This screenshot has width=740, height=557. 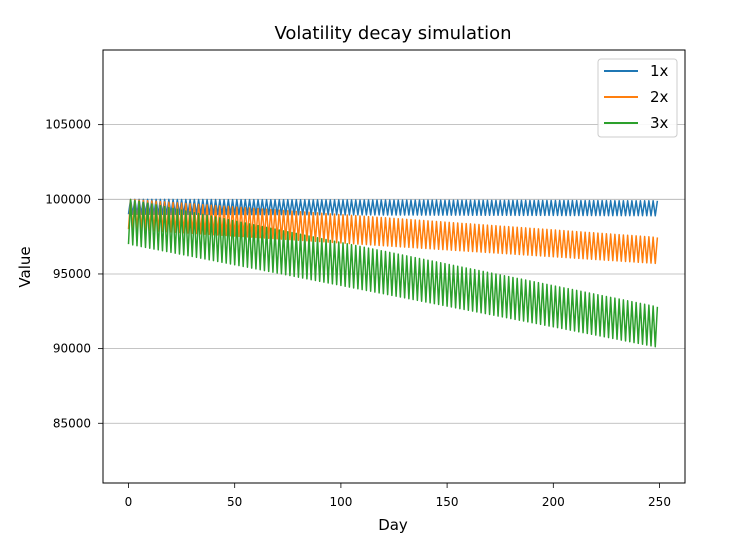 I want to click on y-tick-label-0: 85000, so click(x=72, y=423).